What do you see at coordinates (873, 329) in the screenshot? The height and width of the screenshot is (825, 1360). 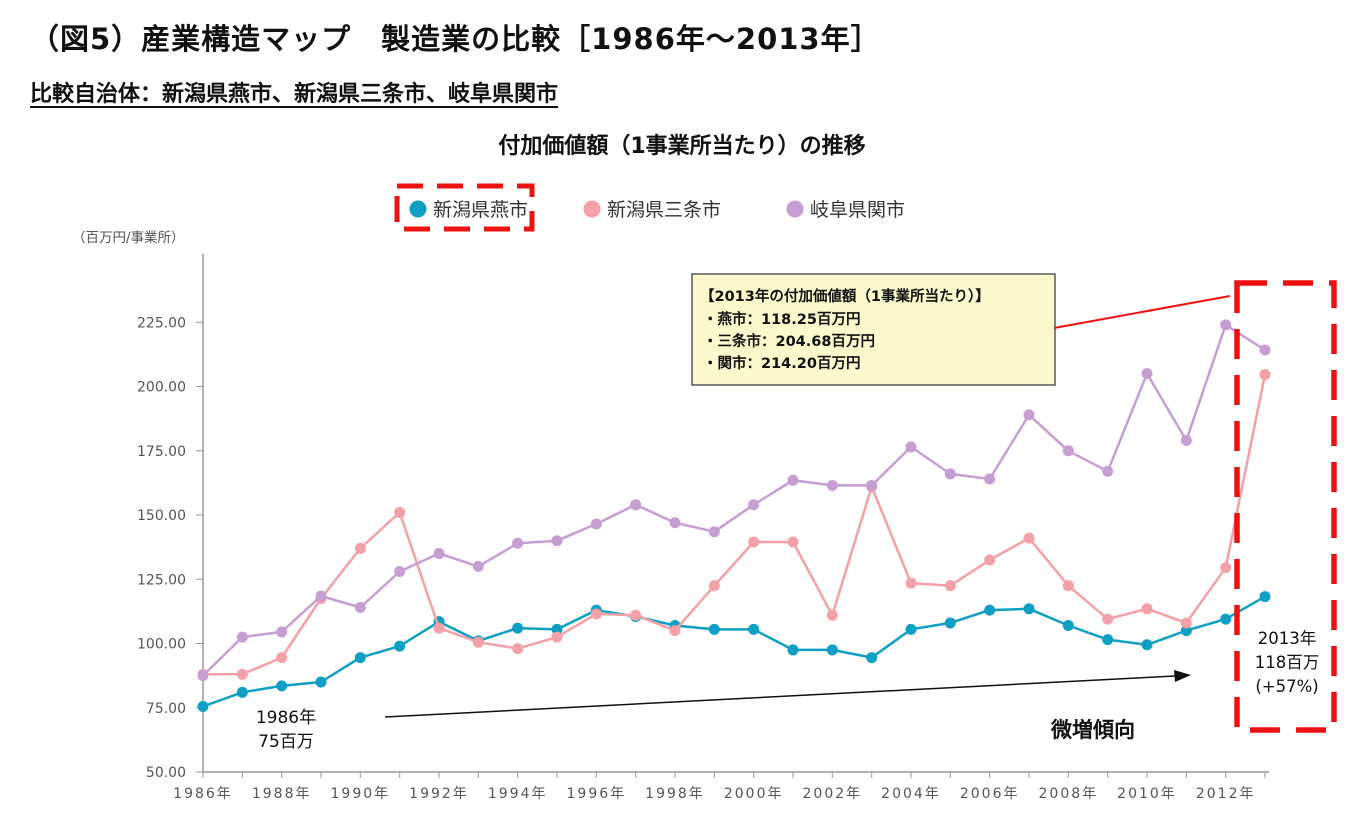 I see `info-box` at bounding box center [873, 329].